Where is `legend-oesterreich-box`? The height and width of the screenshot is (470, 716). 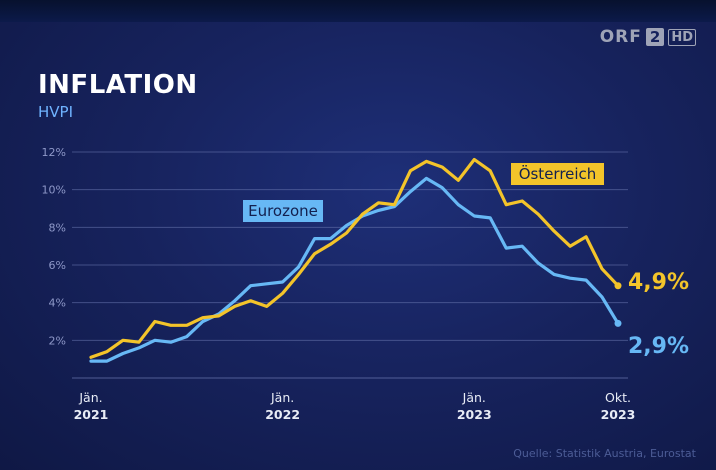 legend-oesterreich-box is located at coordinates (557, 174).